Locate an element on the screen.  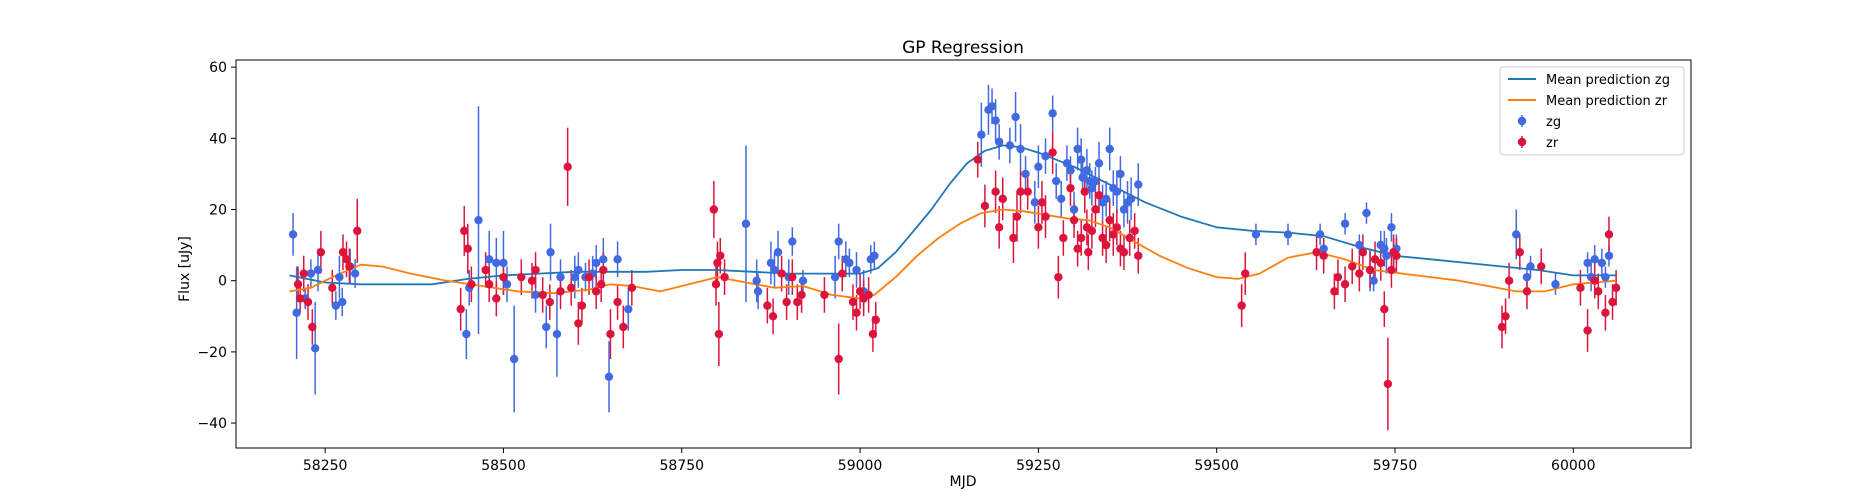
legend-marker-zr is located at coordinates (1522, 142).